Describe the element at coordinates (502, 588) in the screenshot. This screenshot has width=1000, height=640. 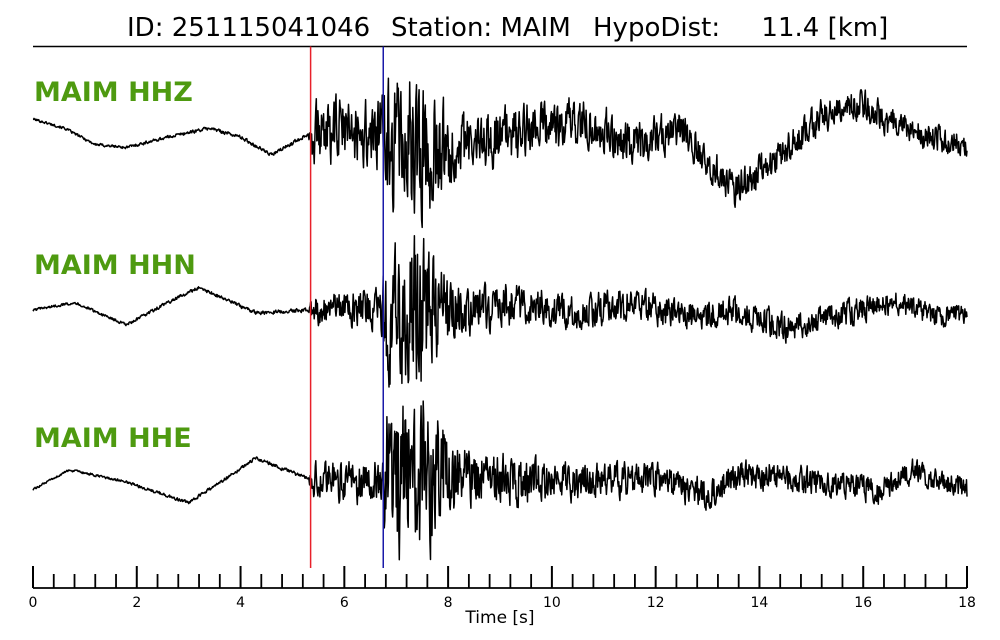
I see `time-axis: 0 2 4 6 8 10 12 14 16 18` at that location.